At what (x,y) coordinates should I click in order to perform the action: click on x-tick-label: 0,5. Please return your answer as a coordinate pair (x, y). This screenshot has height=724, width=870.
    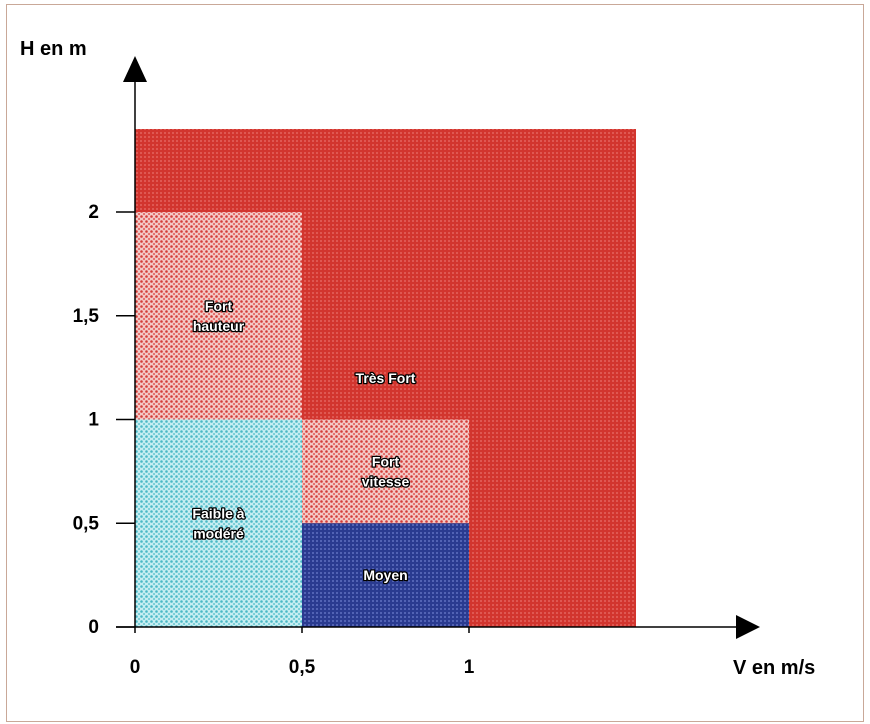
    Looking at the image, I should click on (302, 667).